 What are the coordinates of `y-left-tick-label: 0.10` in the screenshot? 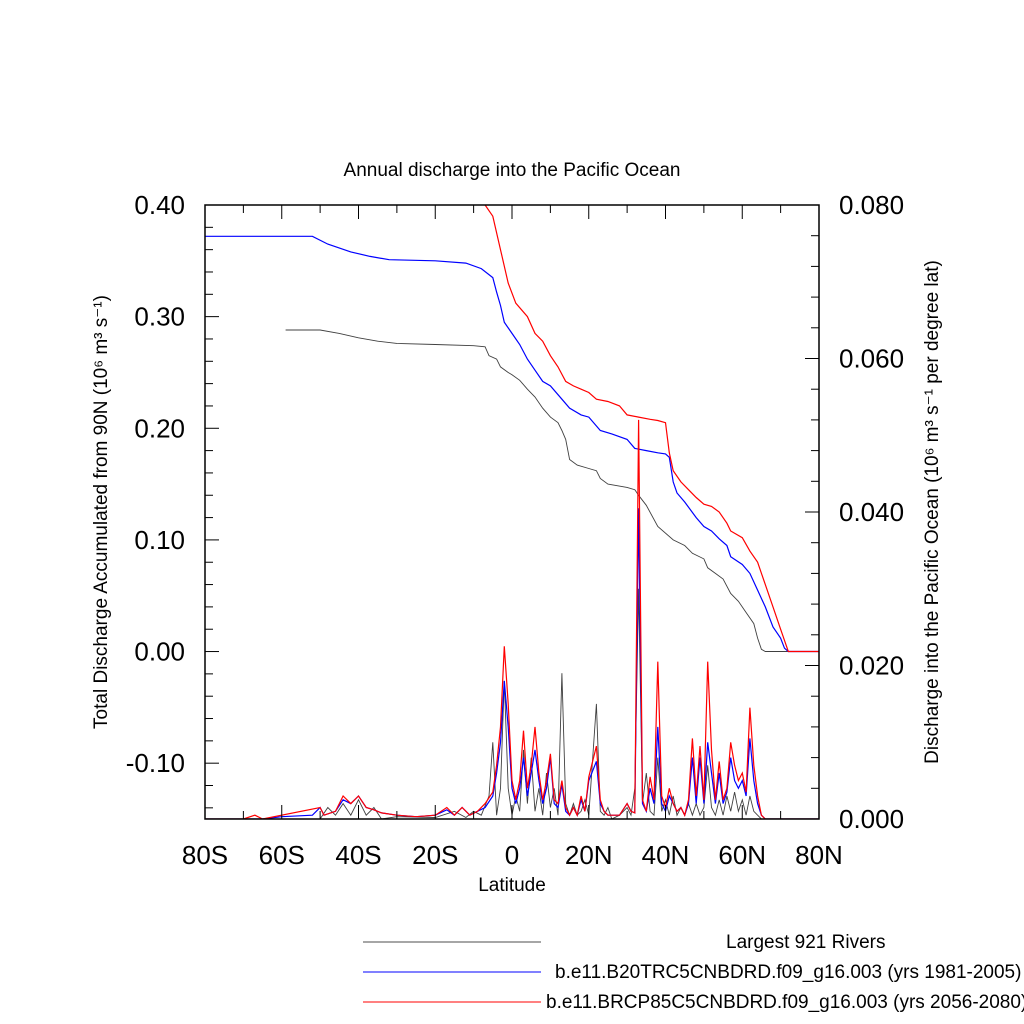 It's located at (159, 540).